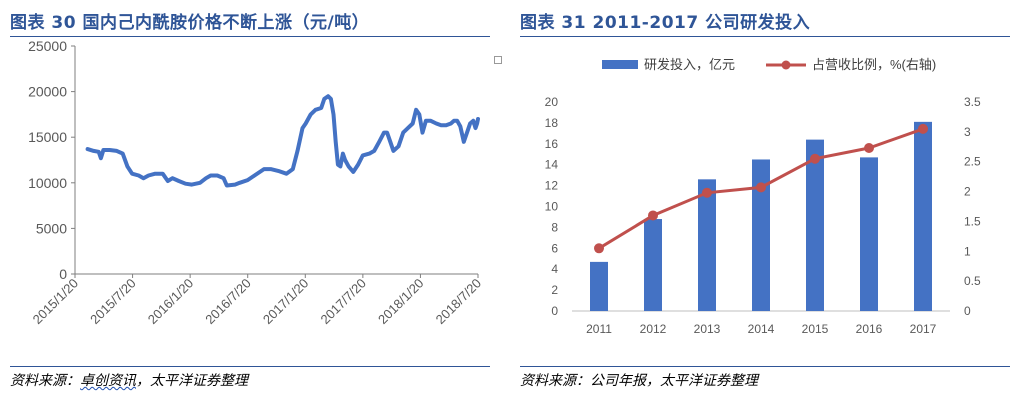 The width and height of the screenshot is (1018, 402). What do you see at coordinates (869, 329) in the screenshot?
I see `x-tick-label: 2016` at bounding box center [869, 329].